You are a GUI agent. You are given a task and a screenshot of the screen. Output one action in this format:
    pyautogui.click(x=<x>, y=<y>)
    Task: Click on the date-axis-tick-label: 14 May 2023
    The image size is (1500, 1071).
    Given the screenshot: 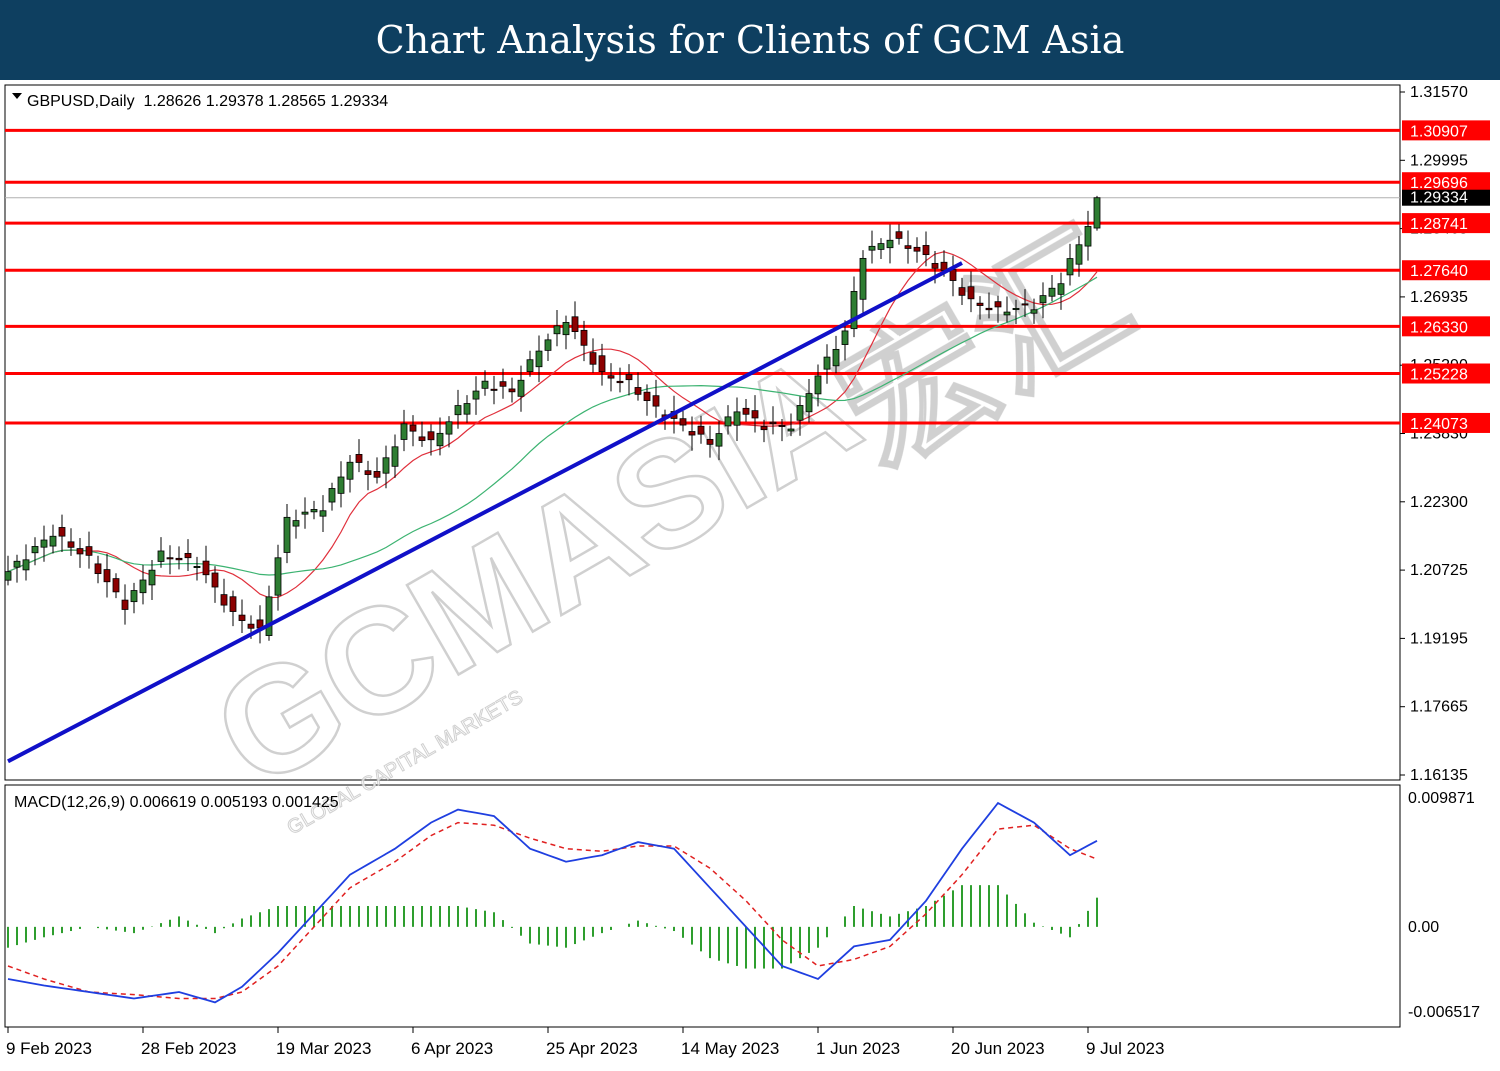 What is the action you would take?
    pyautogui.click(x=730, y=1048)
    